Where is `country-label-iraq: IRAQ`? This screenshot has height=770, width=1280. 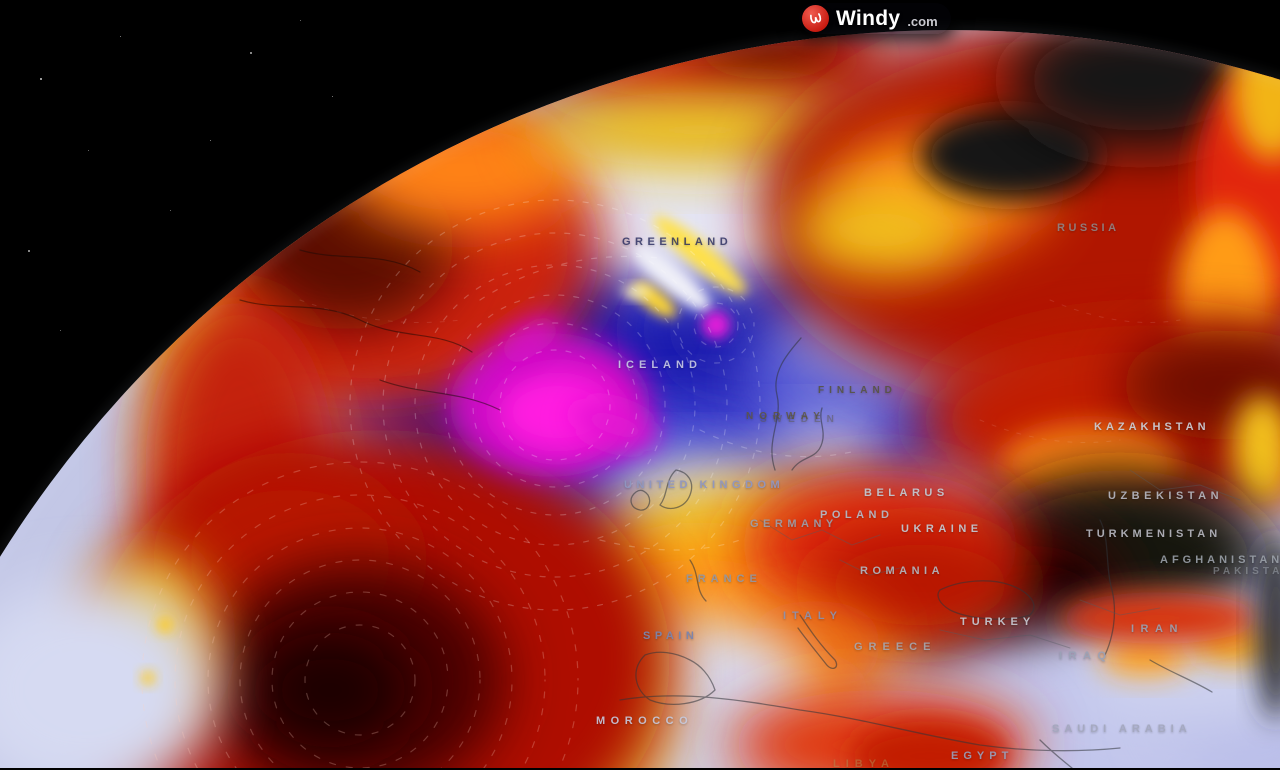
country-label-iraq: IRAQ is located at coordinates (1086, 656).